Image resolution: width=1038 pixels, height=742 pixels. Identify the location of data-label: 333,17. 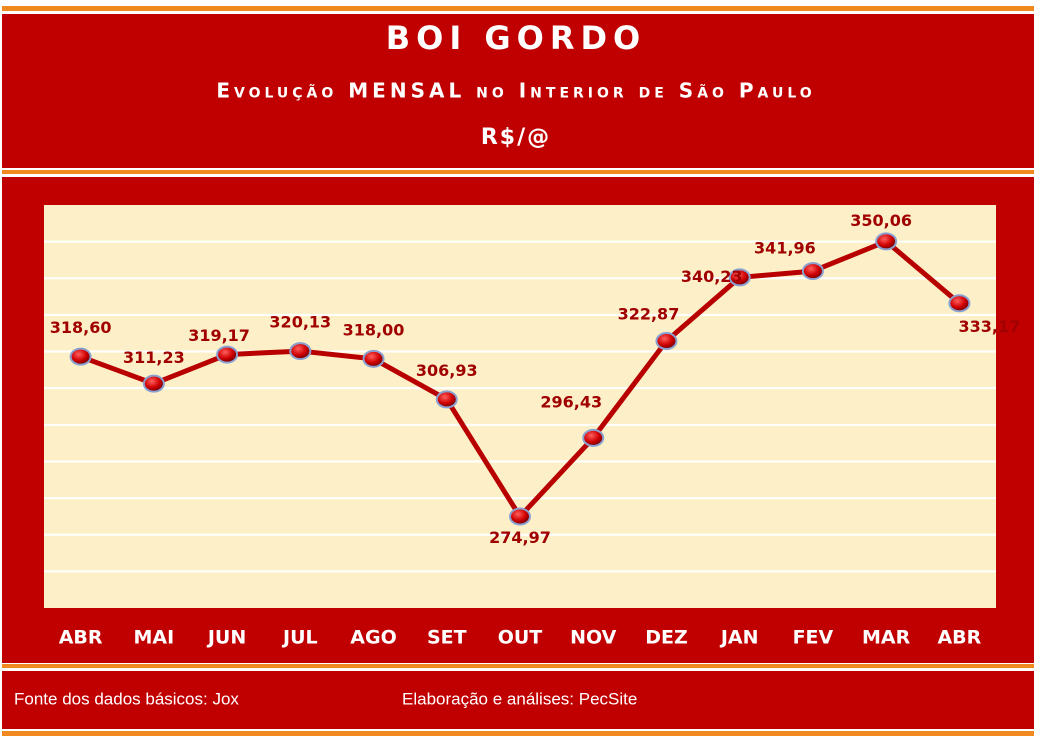
(990, 326).